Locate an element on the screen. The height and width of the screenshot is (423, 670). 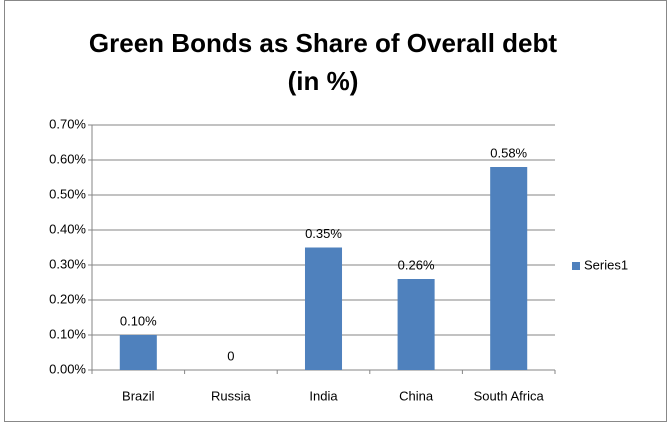
x-tick-label: India is located at coordinates (323, 395).